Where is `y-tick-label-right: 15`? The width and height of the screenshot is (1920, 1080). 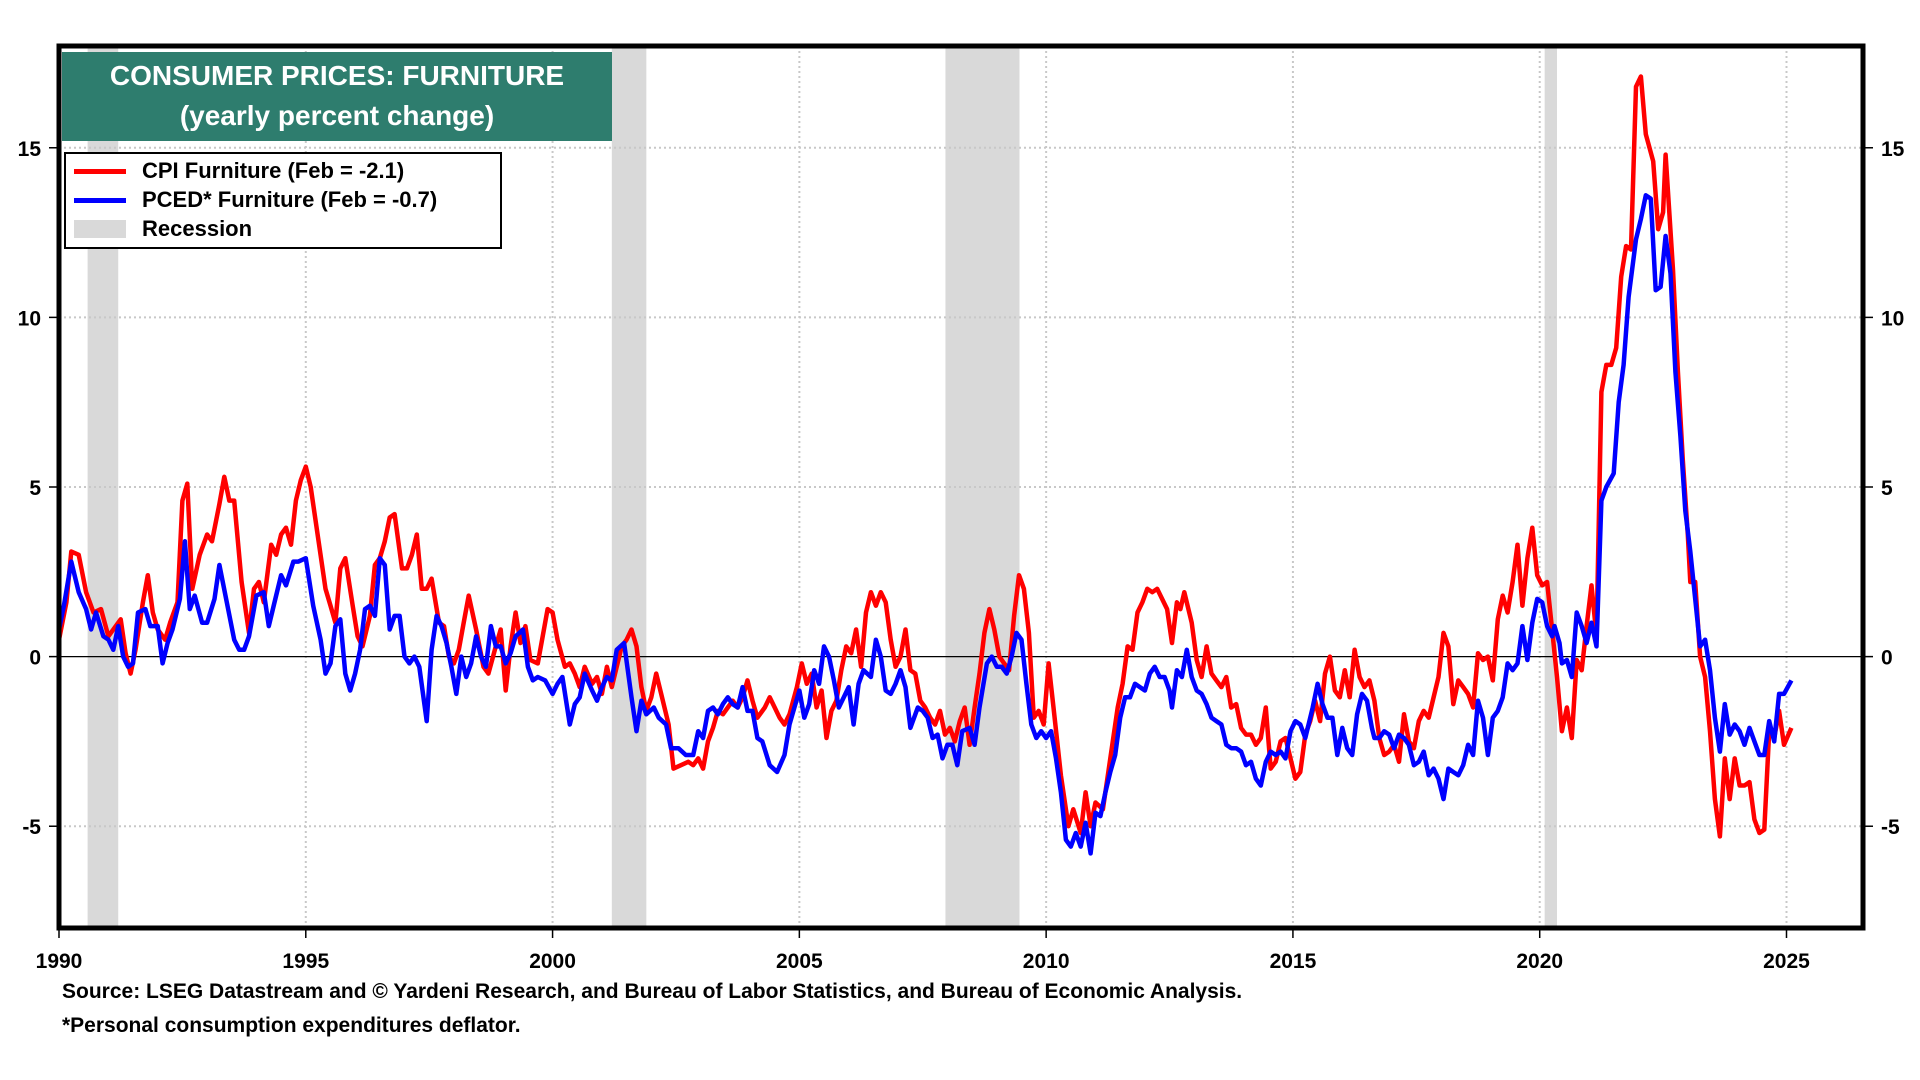 y-tick-label-right: 15 is located at coordinates (1893, 149).